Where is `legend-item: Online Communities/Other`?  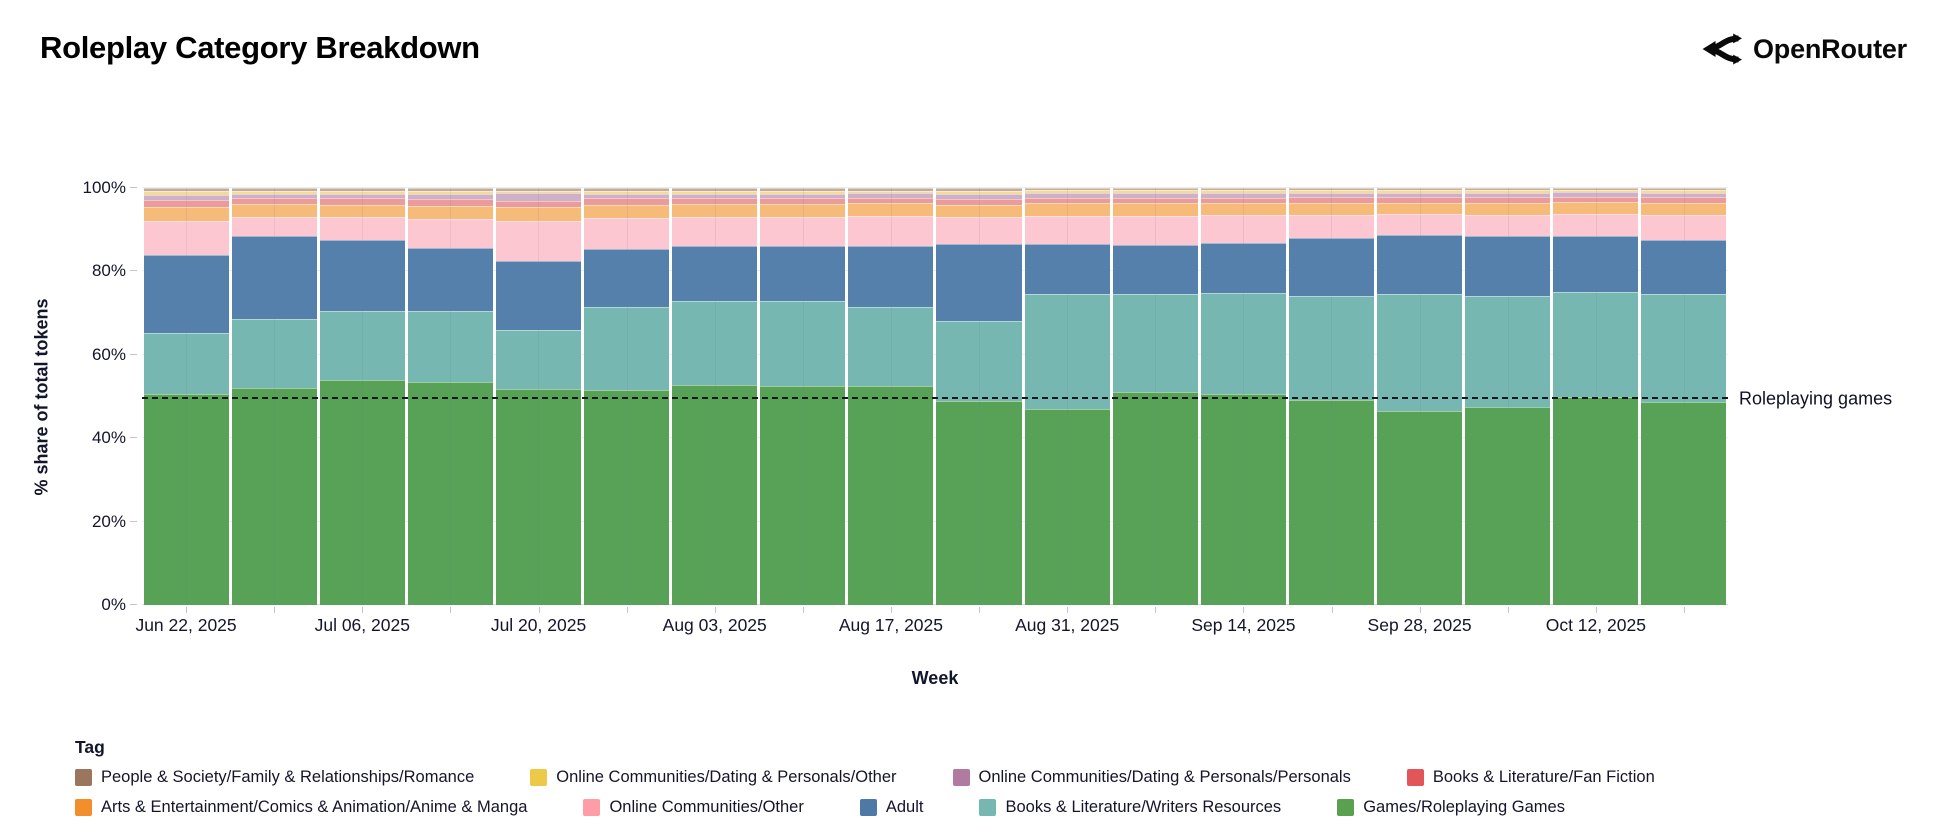
legend-item: Online Communities/Other is located at coordinates (693, 807).